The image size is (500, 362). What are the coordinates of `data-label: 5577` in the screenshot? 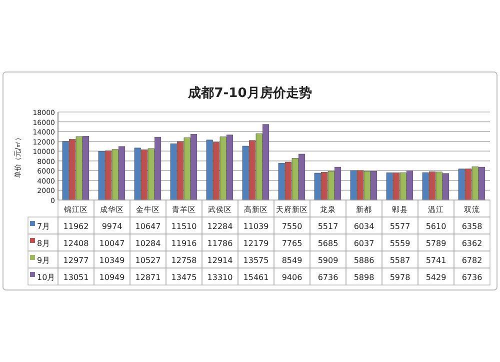 It's located at (400, 226).